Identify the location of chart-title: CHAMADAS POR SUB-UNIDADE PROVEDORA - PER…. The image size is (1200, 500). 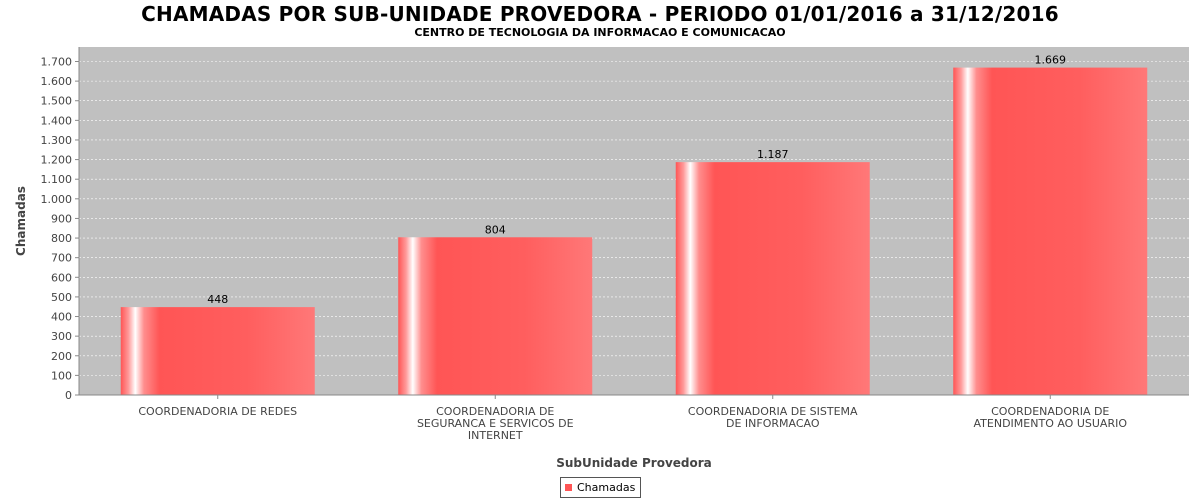
(600, 14).